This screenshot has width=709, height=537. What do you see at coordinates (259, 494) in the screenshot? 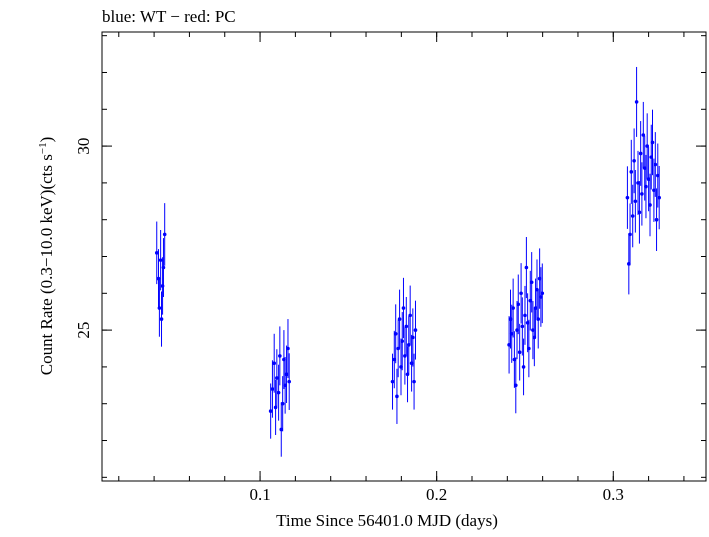
I see `x-tick-label: 0.1` at bounding box center [259, 494].